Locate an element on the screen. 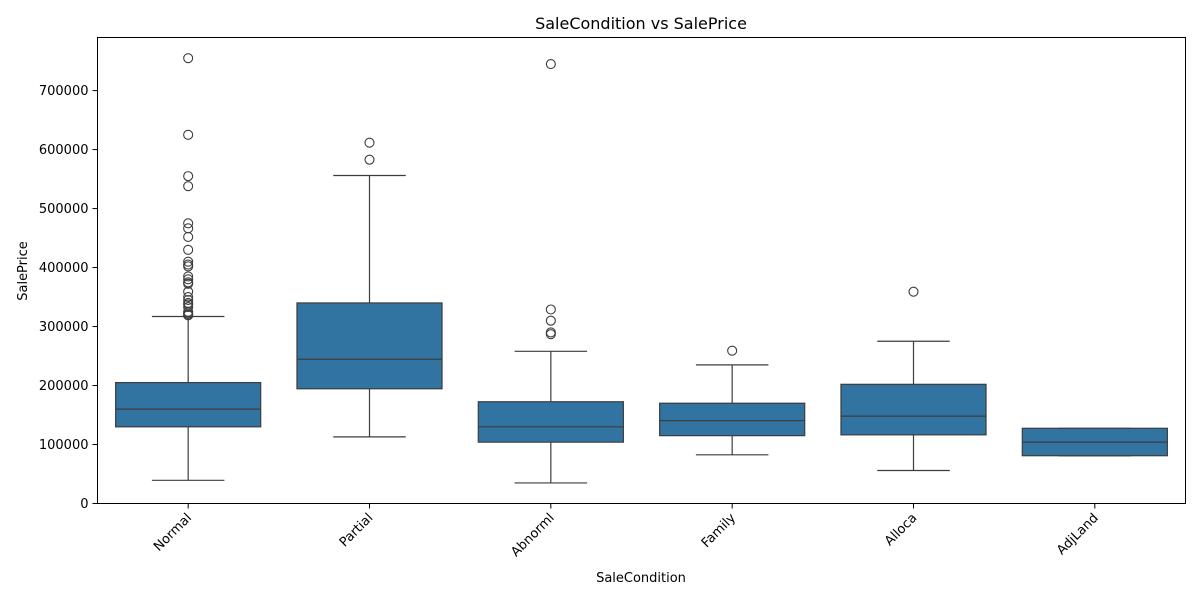  y-tick-label: 400000 is located at coordinates (64, 268).